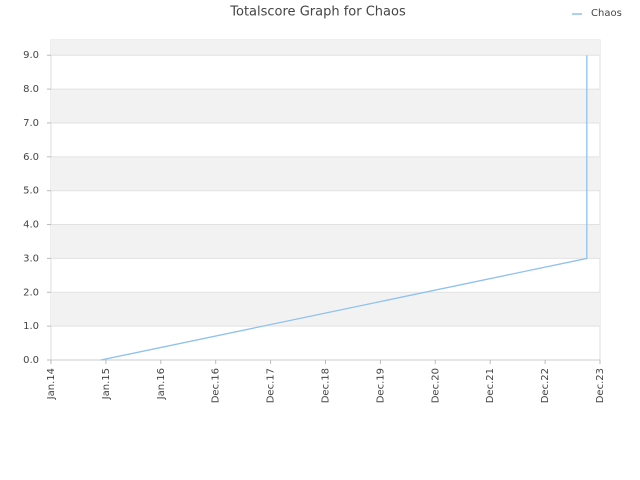  I want to click on y-tick-label: 0.0, so click(31, 360).